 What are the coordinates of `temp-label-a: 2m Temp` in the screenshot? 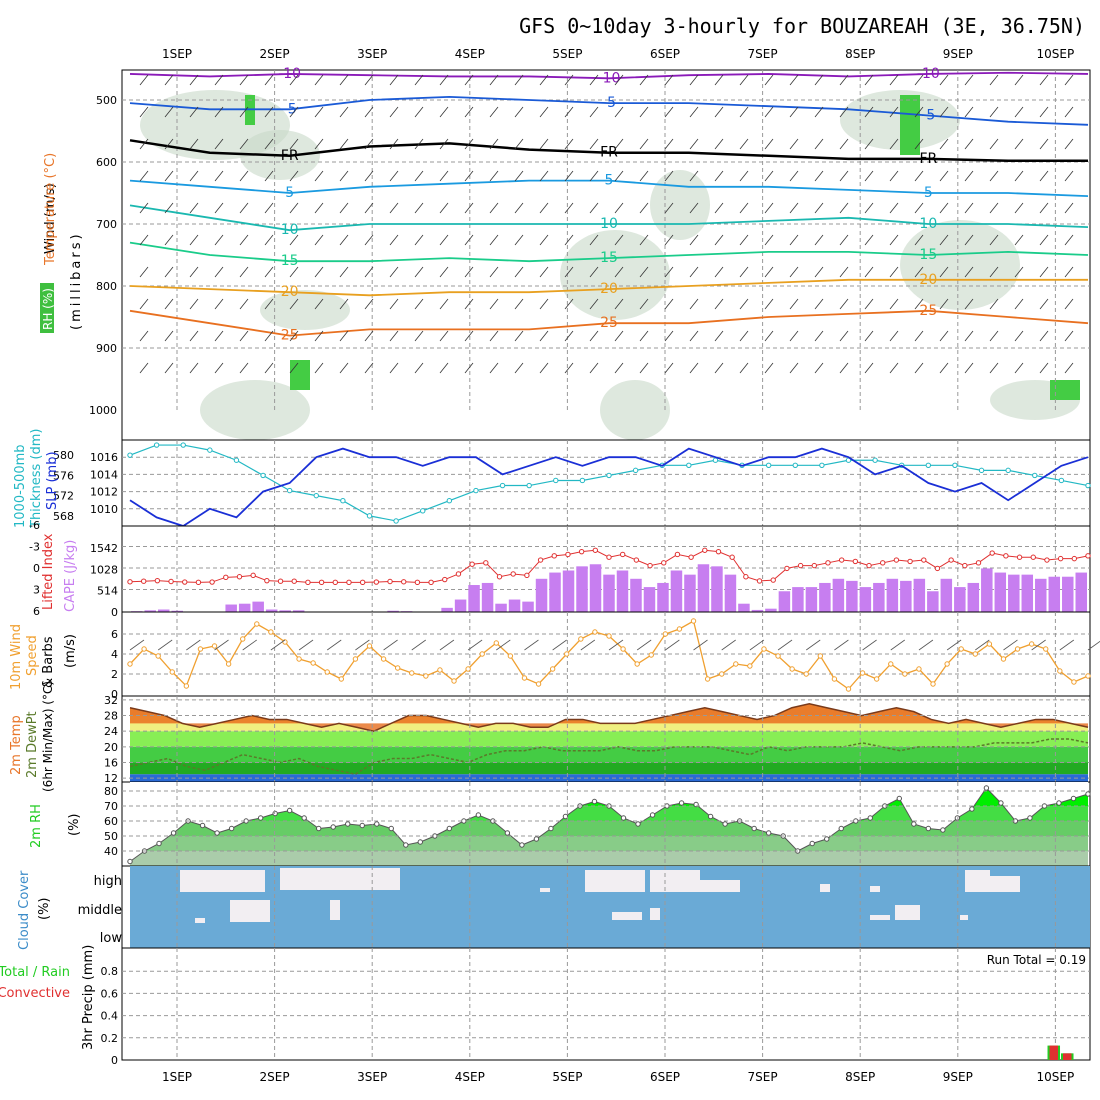 It's located at (16, 745).